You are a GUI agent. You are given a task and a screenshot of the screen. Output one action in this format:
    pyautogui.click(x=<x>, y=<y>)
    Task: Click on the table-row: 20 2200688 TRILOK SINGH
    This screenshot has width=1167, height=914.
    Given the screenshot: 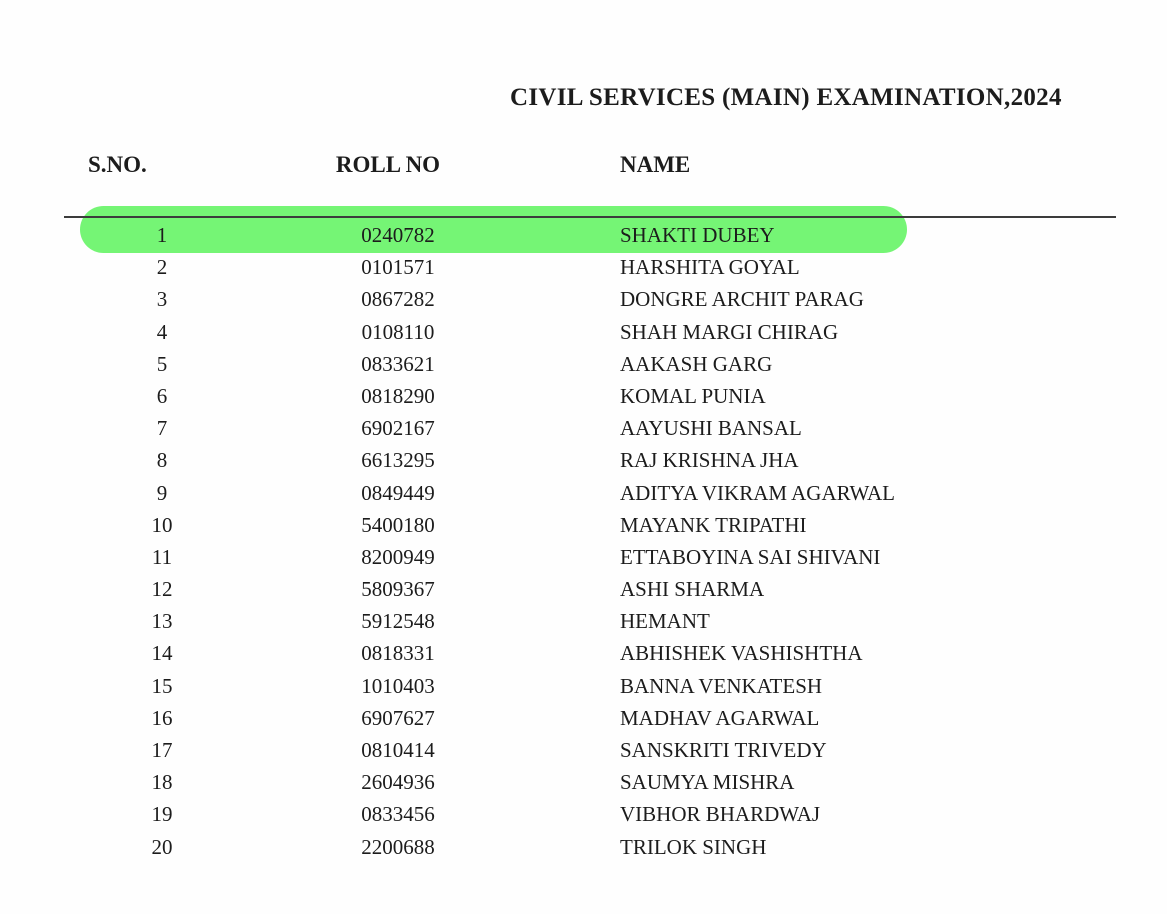 What is the action you would take?
    pyautogui.click(x=583, y=847)
    